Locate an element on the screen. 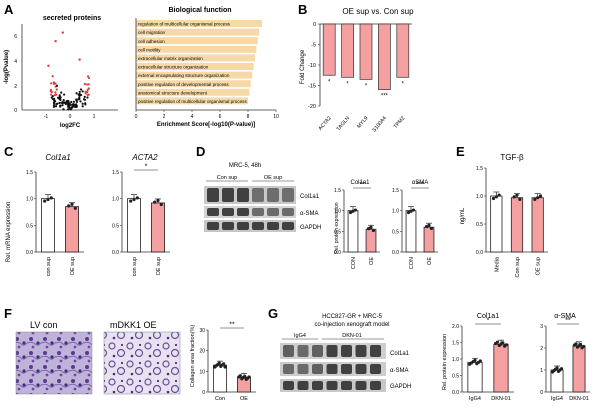  e-tgfb-ytick: 0.0 is located at coordinates (479, 253).